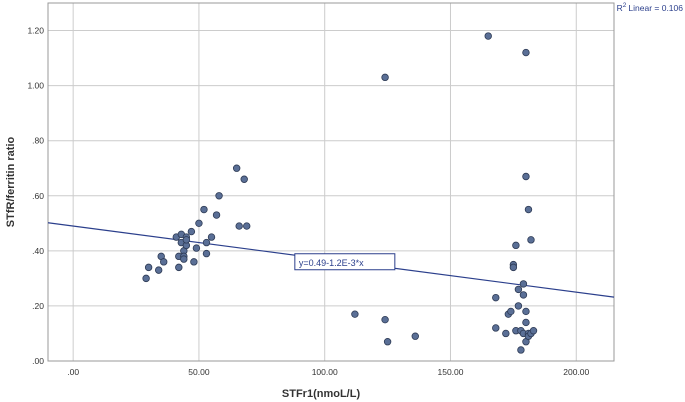  What do you see at coordinates (331, 263) in the screenshot?
I see `regression-equation-label: y=0.49-1.2E-3*x` at bounding box center [331, 263].